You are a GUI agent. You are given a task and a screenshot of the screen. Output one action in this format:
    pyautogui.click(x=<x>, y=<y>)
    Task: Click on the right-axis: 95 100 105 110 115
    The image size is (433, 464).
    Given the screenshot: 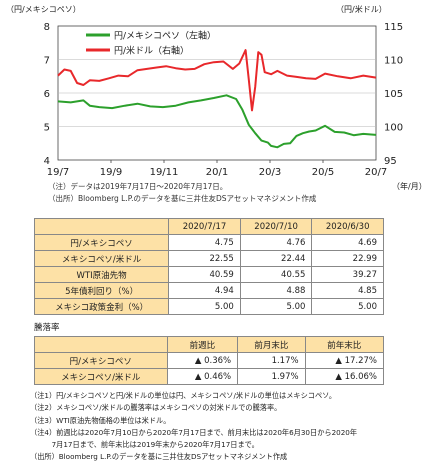 What is the action you would take?
    pyautogui.click(x=393, y=94)
    